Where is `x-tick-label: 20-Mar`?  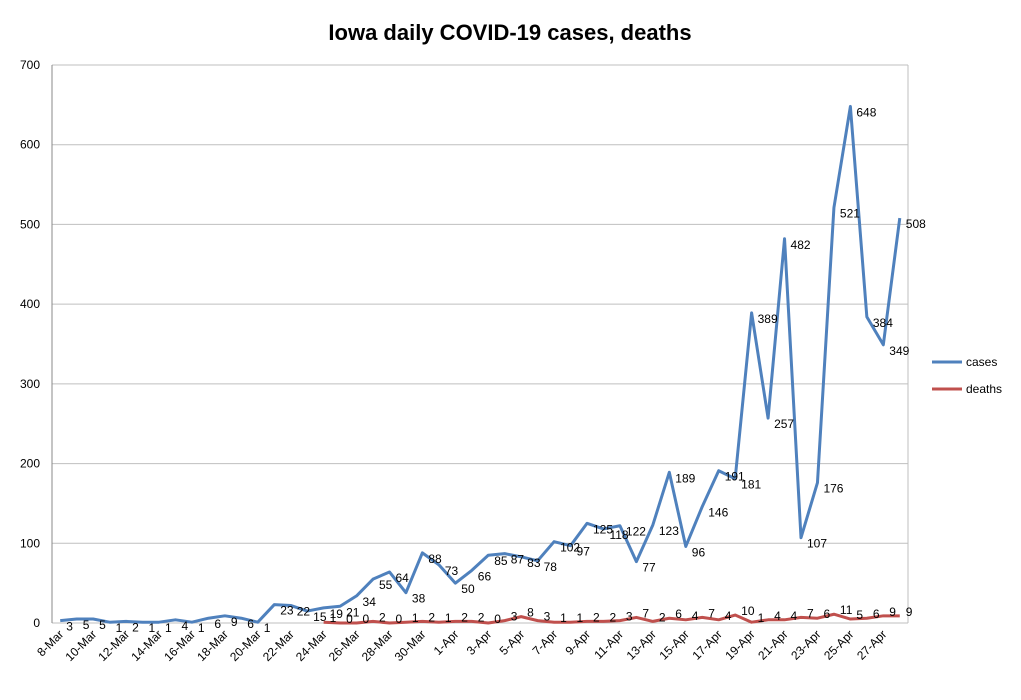
x-tick-label: 20-Mar is located at coordinates (245, 645).